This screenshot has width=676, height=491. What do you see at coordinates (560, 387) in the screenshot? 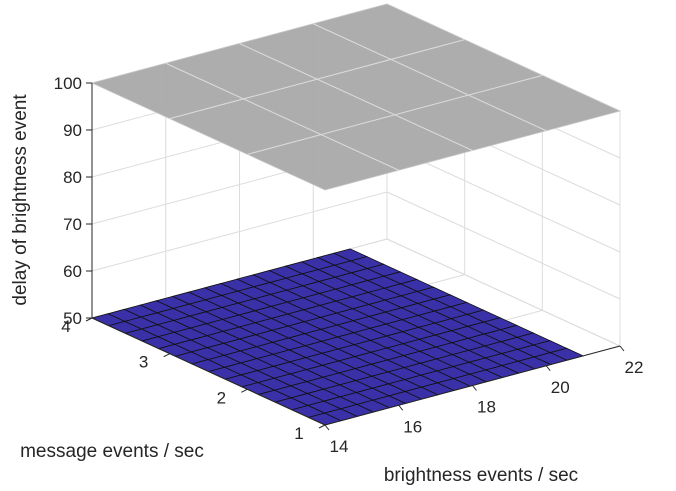
I see `x-tick-label: 20` at bounding box center [560, 387].